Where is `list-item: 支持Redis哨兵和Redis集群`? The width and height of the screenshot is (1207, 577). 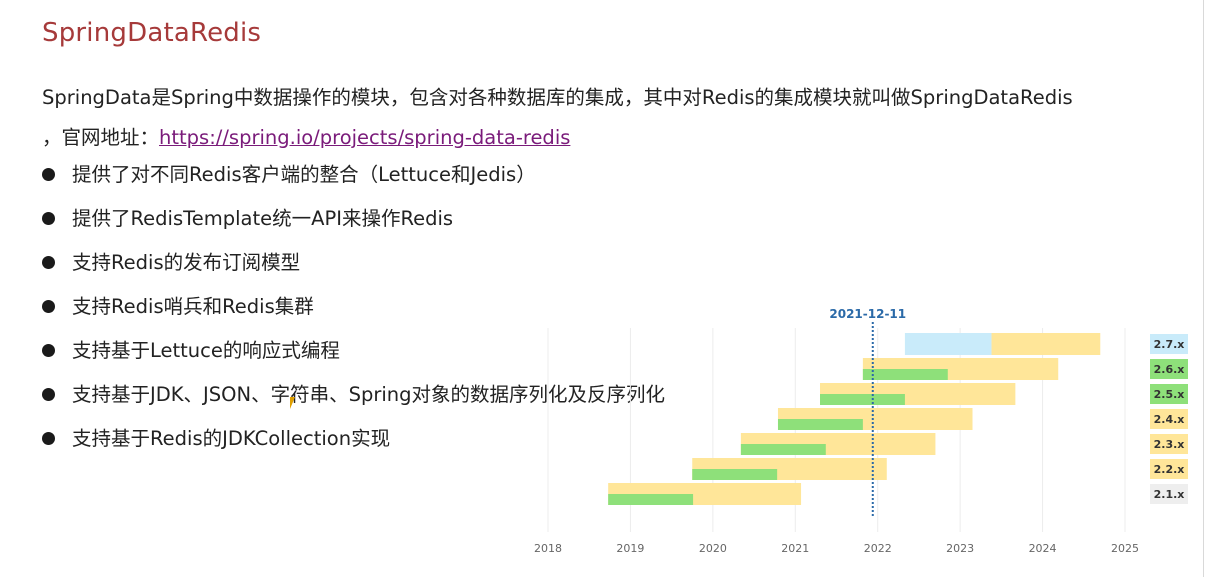
list-item: 支持Redis哨兵和Redis集群 is located at coordinates (353, 309).